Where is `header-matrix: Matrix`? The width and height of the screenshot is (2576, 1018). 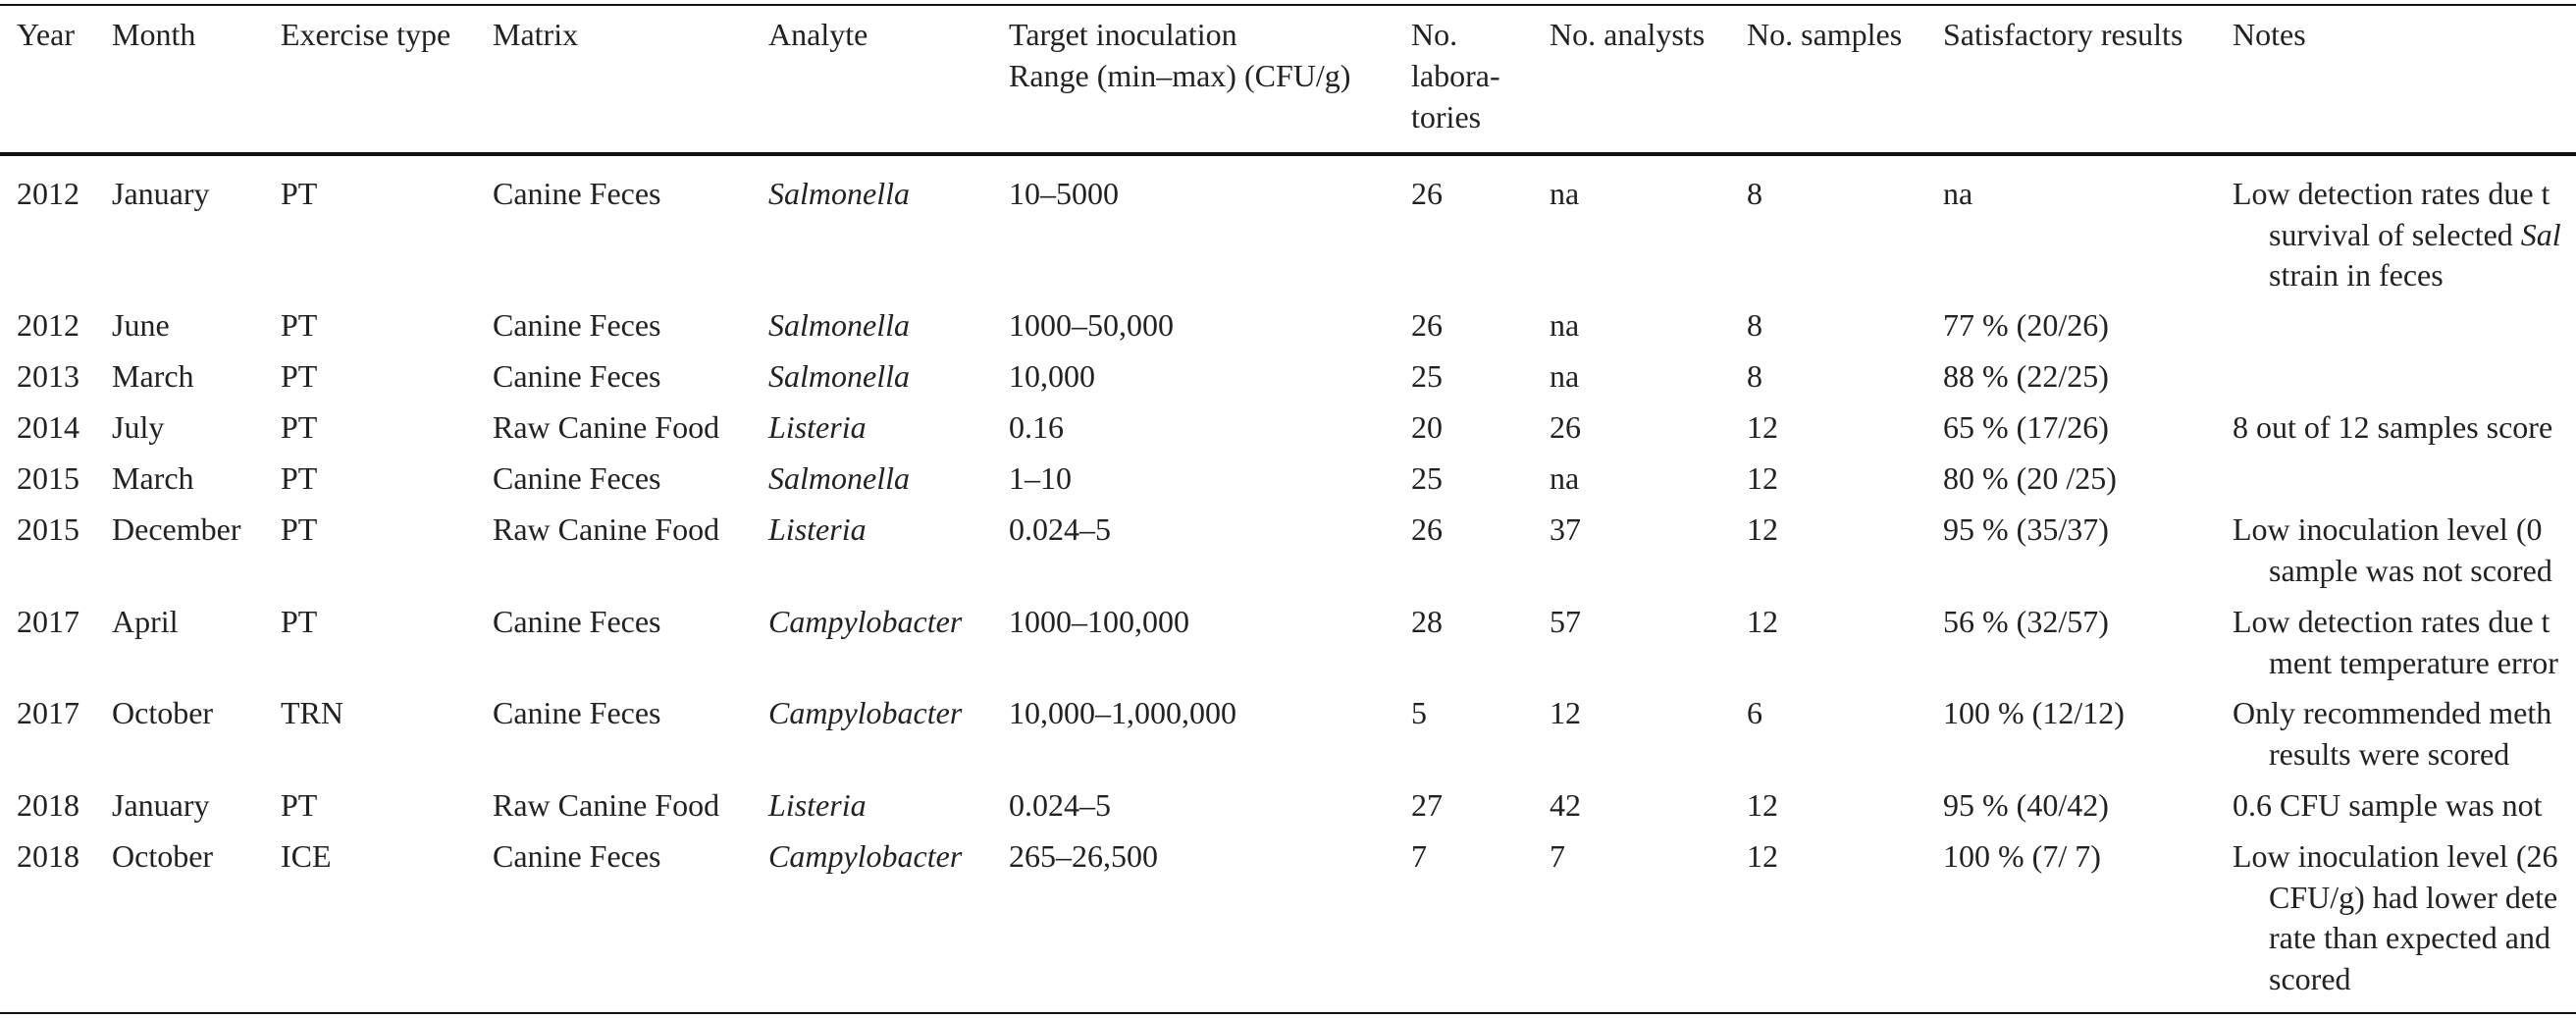
header-matrix: Matrix is located at coordinates (536, 34).